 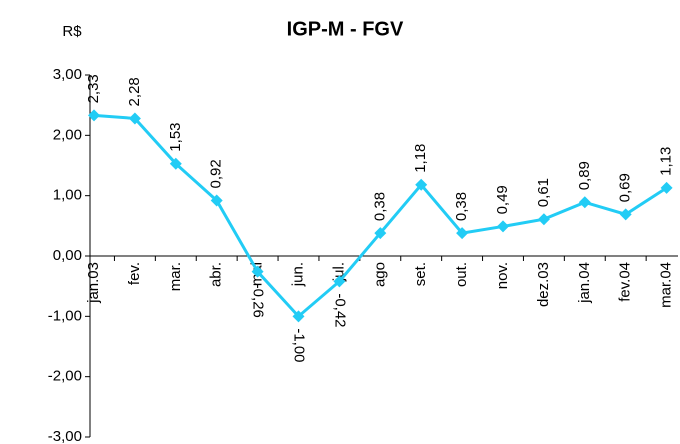 What do you see at coordinates (258, 301) in the screenshot?
I see `data-label: -0,26` at bounding box center [258, 301].